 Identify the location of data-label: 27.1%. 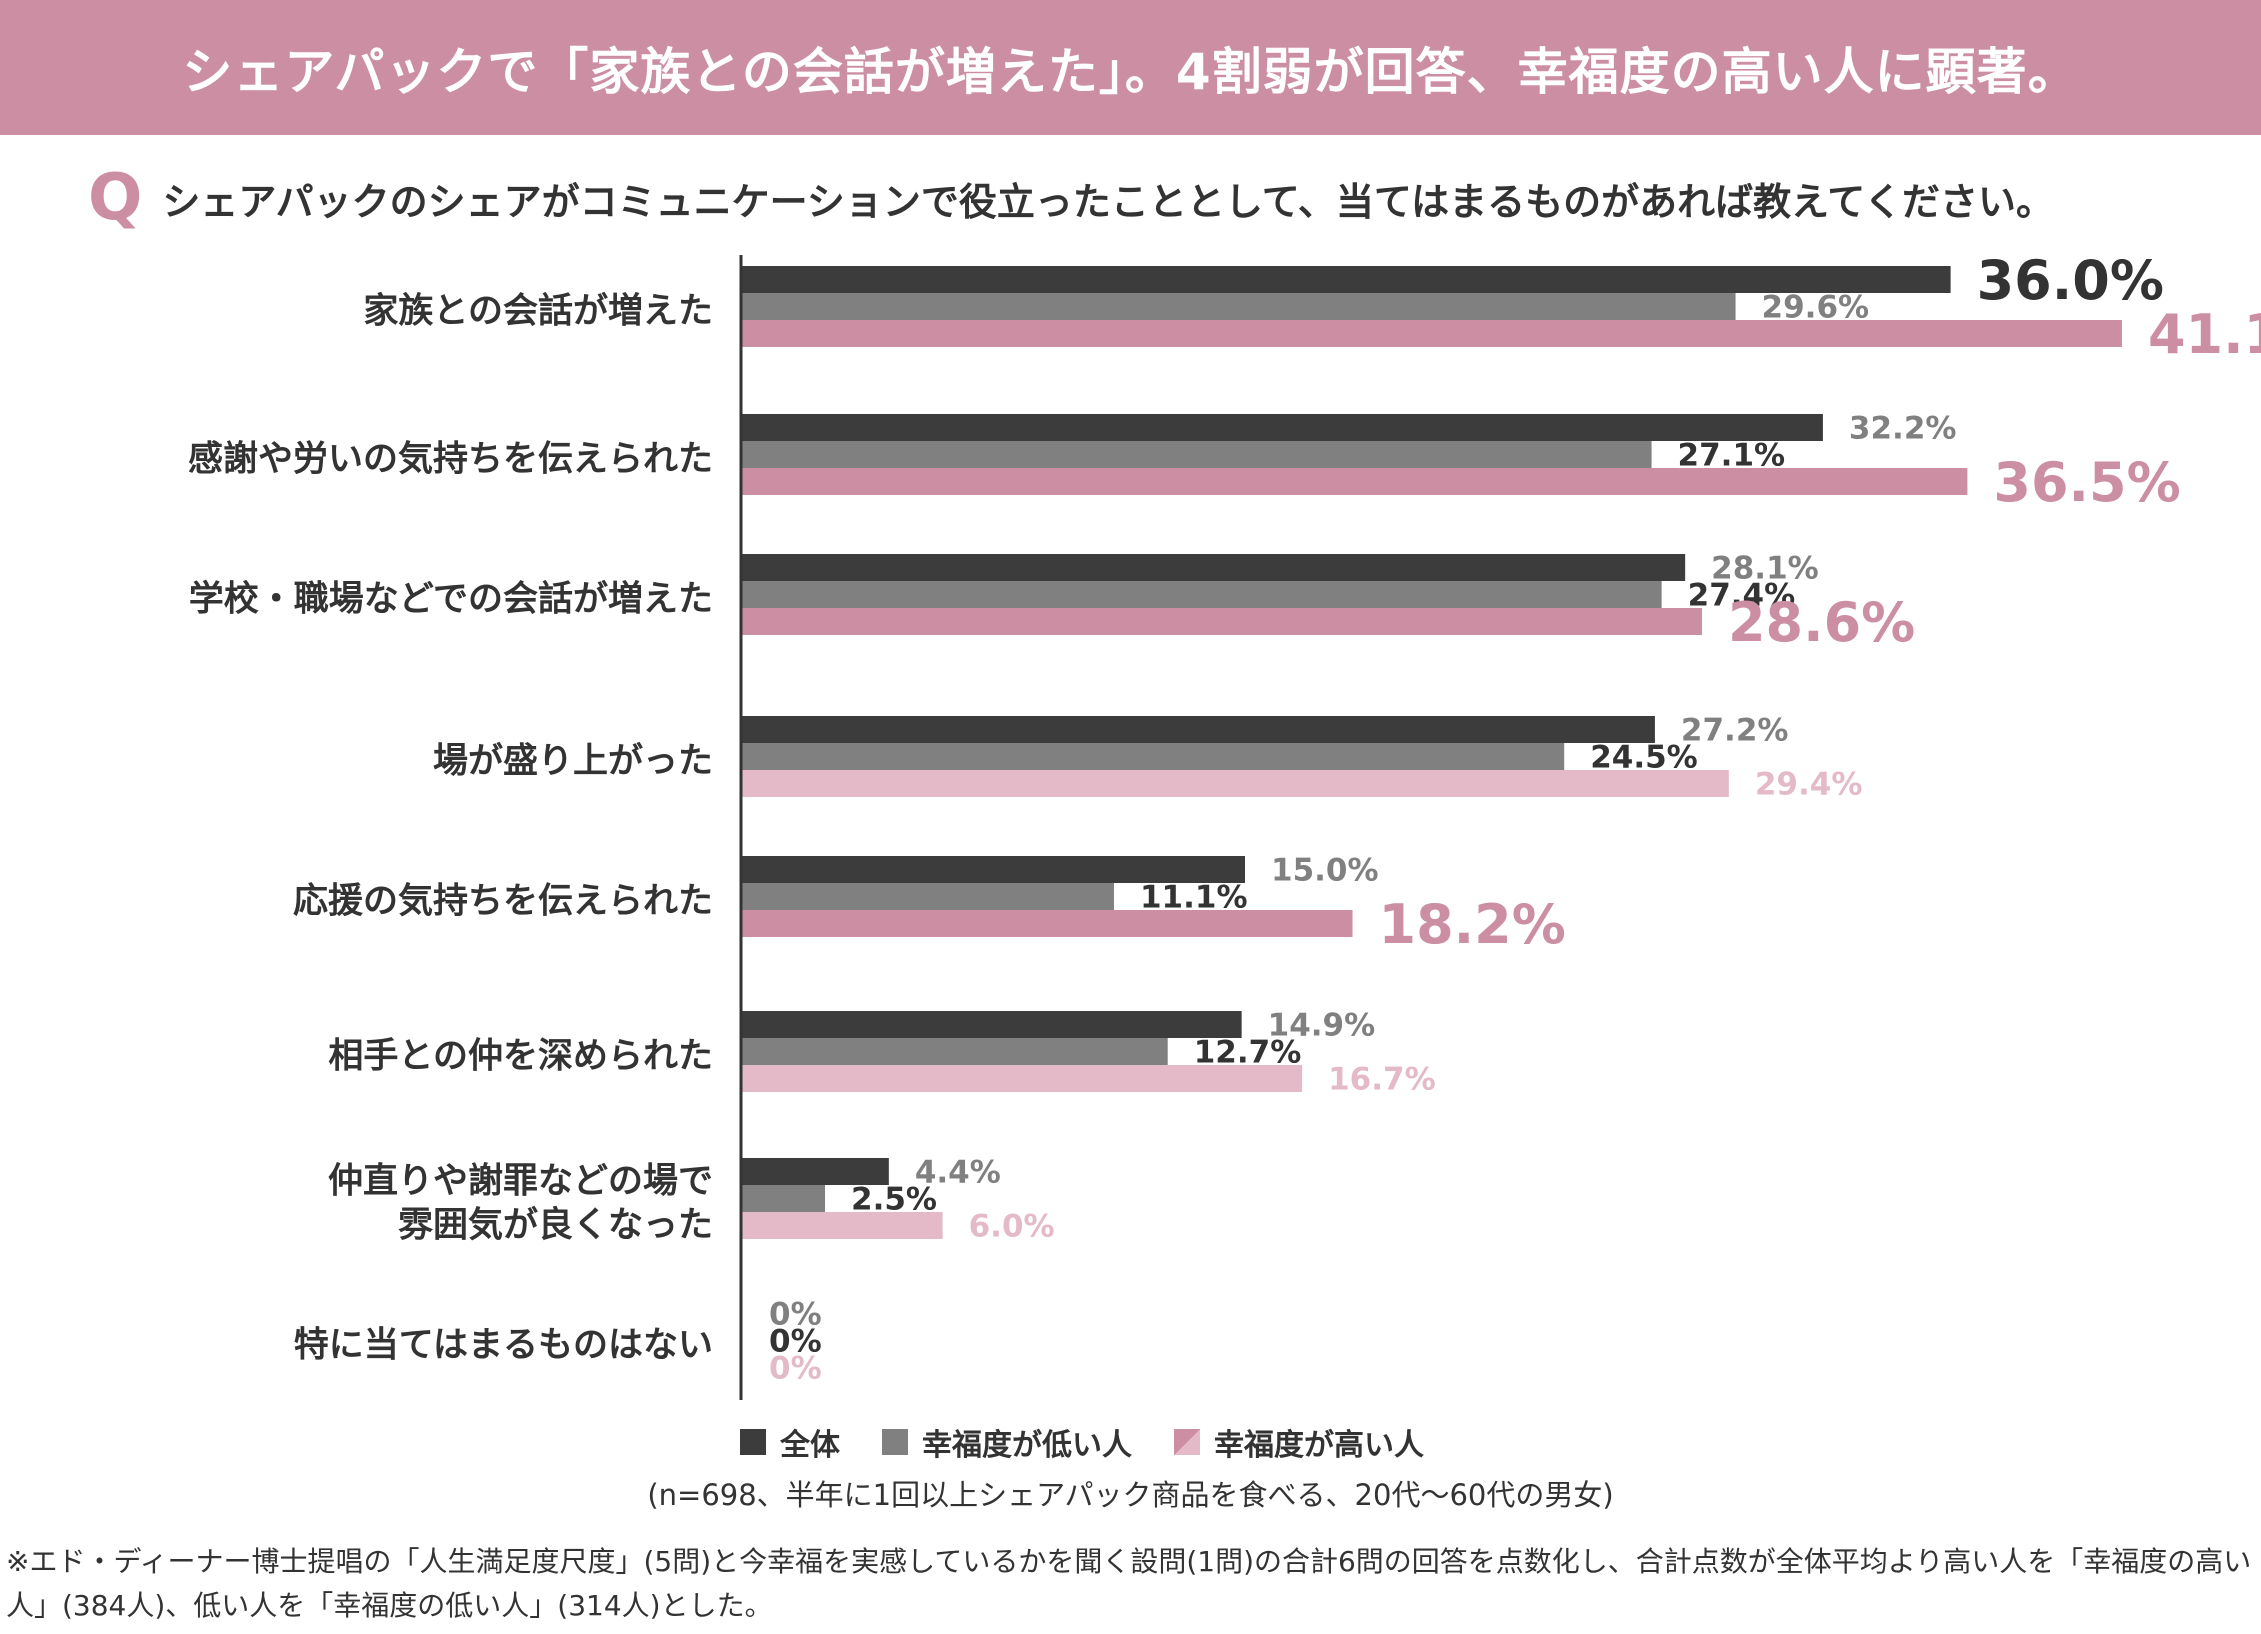
(1732, 456).